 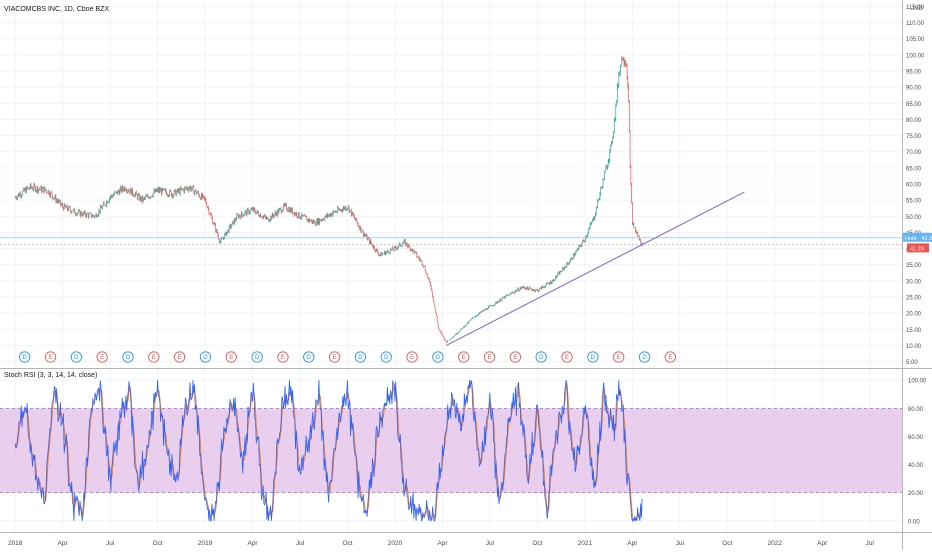 What do you see at coordinates (914, 331) in the screenshot?
I see `price-tick-label: 15.00` at bounding box center [914, 331].